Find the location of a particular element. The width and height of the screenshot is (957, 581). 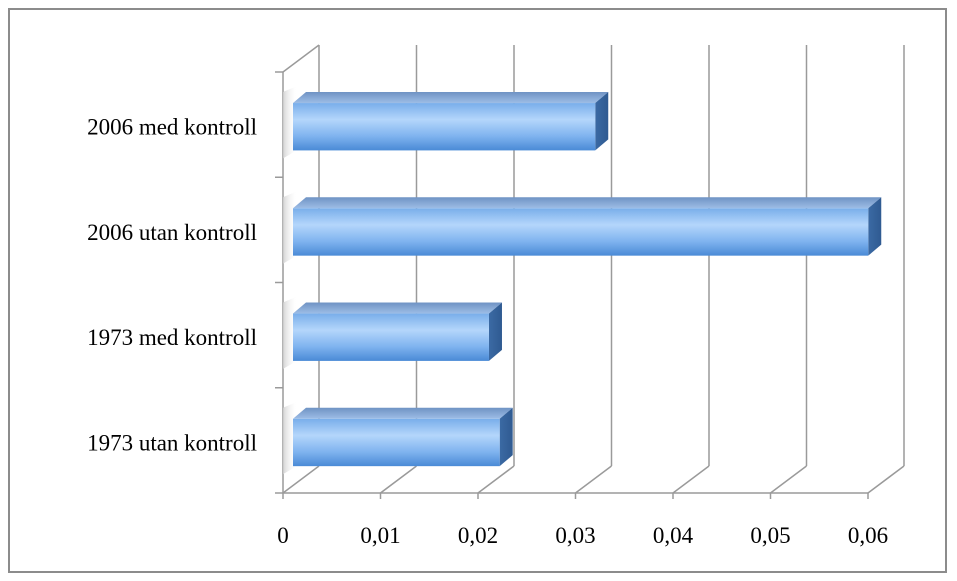

x-tick-label: 0,02 is located at coordinates (478, 535).